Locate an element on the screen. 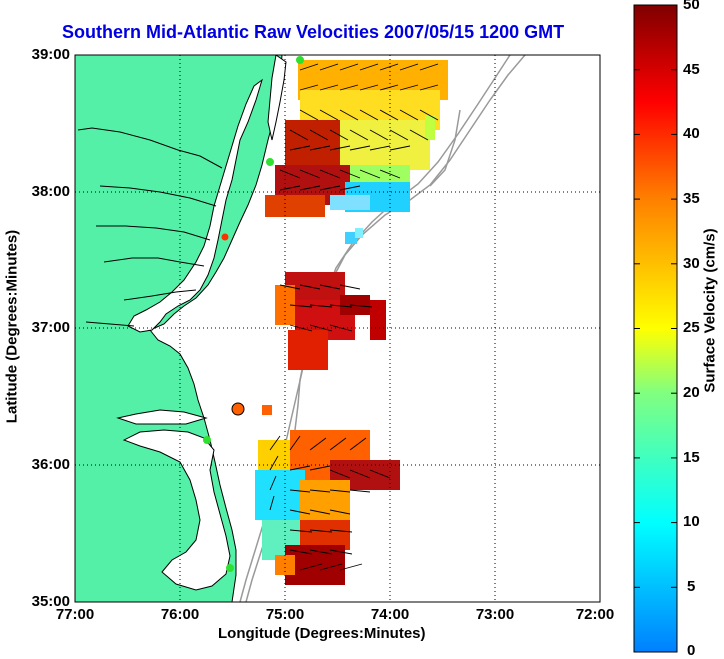 This screenshot has height=659, width=724. colorbar-tick-label: 10 is located at coordinates (691, 521).